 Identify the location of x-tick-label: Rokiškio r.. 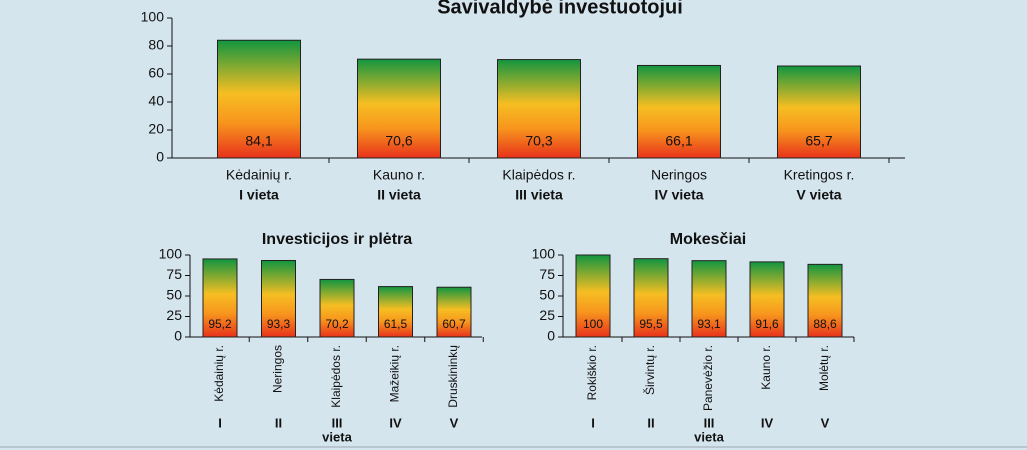
(592, 372).